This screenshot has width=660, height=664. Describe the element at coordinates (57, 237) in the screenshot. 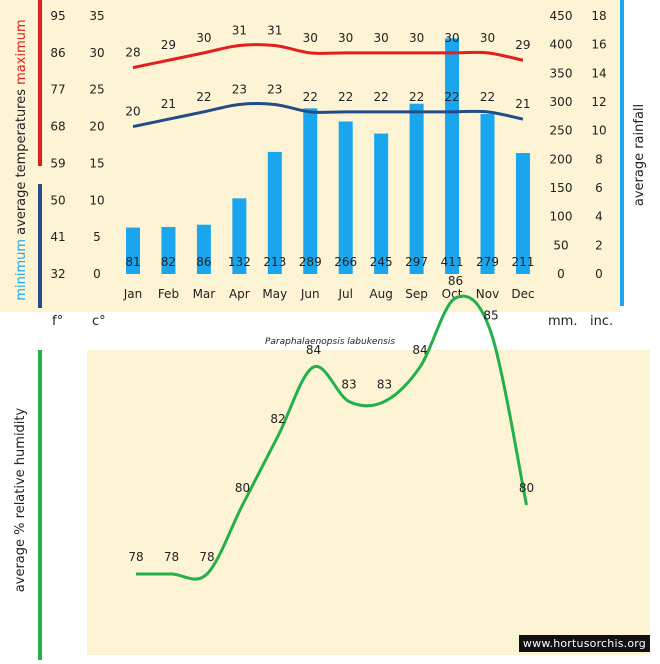

I see `fahrenheit-tick-label: 41` at that location.